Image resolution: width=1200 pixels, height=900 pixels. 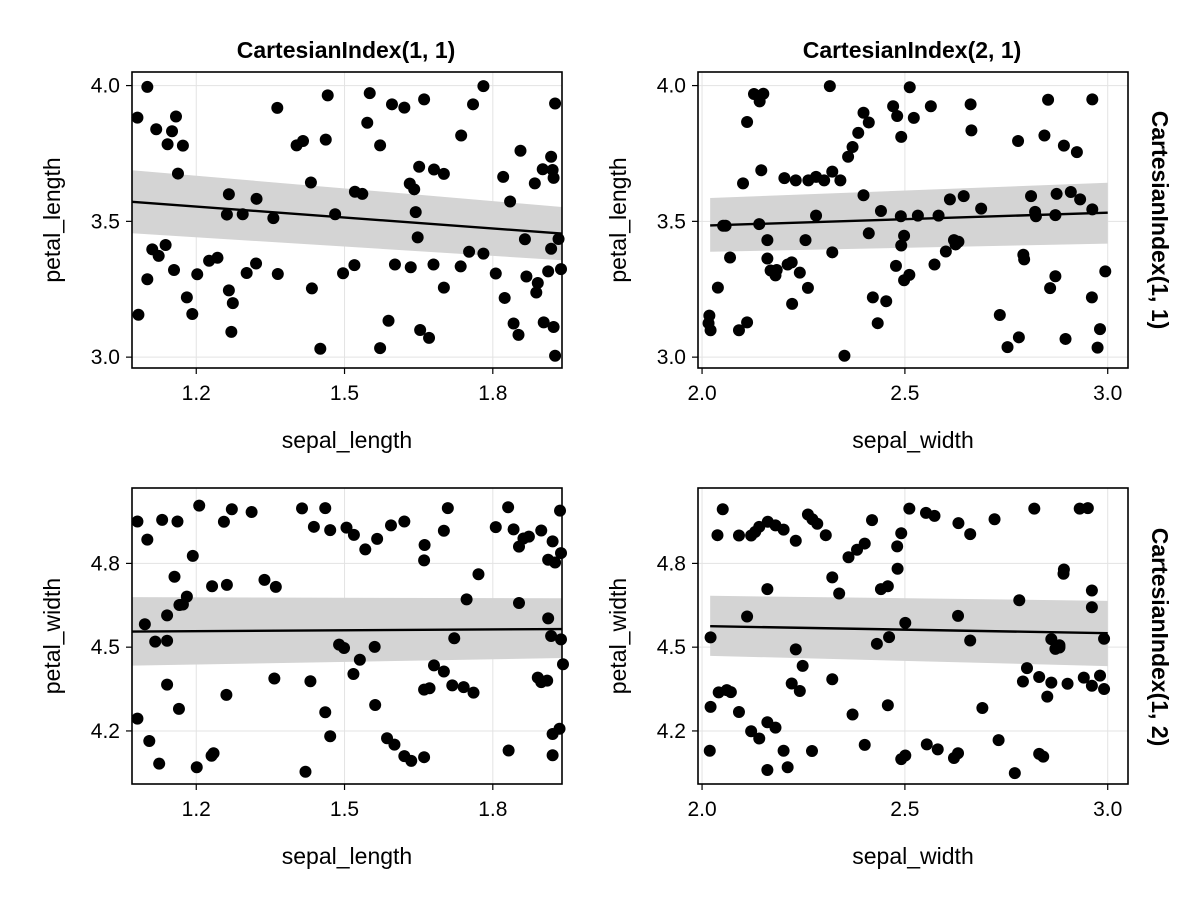 I want to click on y-axis-label: petal_length, so click(x=618, y=219).